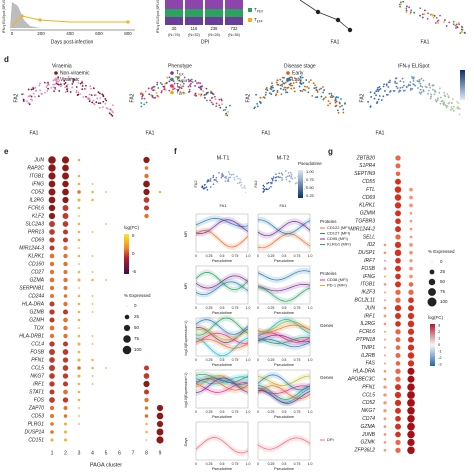  What do you see at coordinates (31, 248) in the screenshot?
I see `gene-label: MIR1244-3` at bounding box center [31, 248].